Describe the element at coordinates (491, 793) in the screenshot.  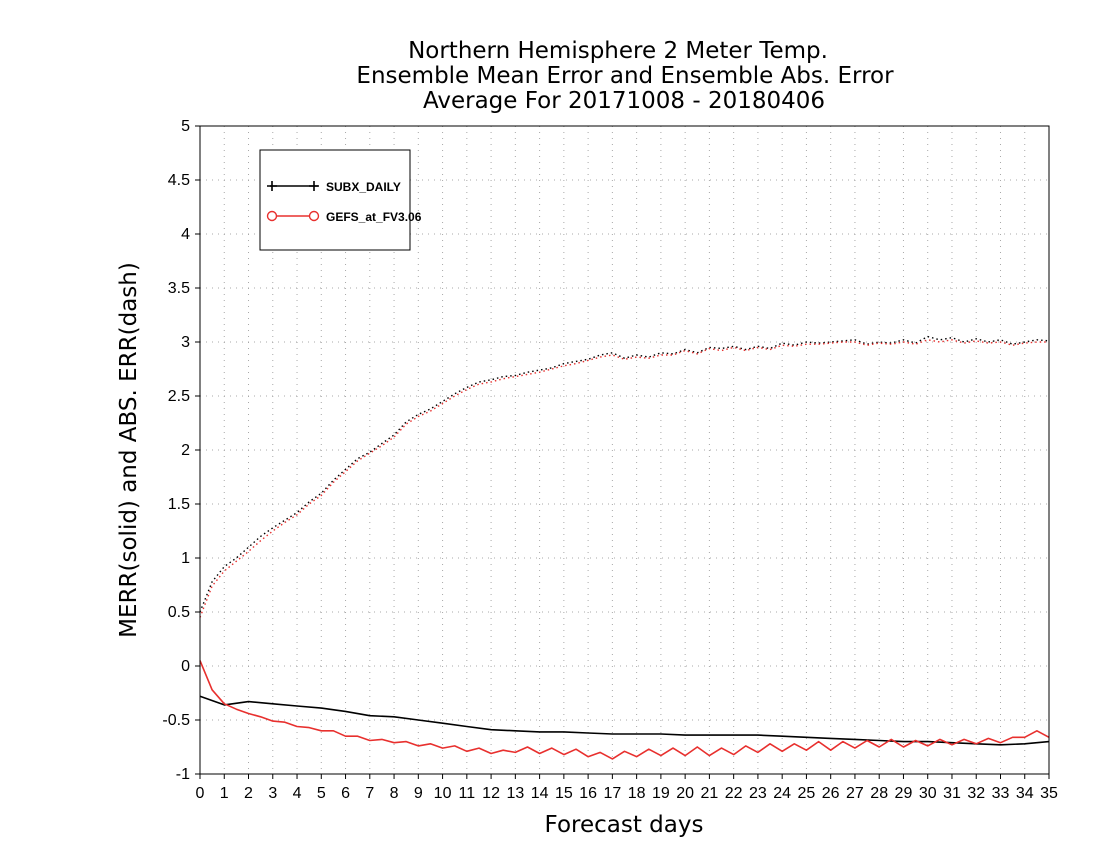
I see `x-tick-label: 12` at that location.